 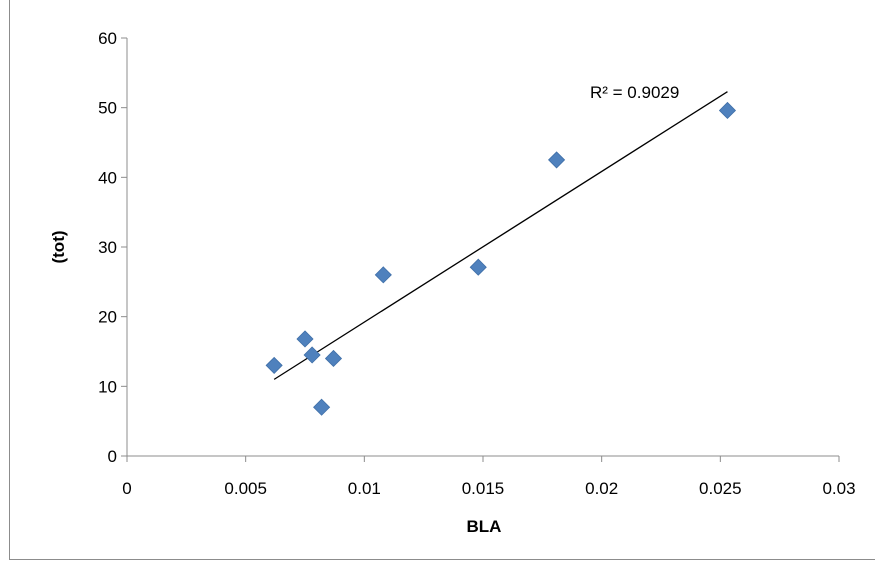 What do you see at coordinates (483, 488) in the screenshot?
I see `x-tick-label: 0.015` at bounding box center [483, 488].